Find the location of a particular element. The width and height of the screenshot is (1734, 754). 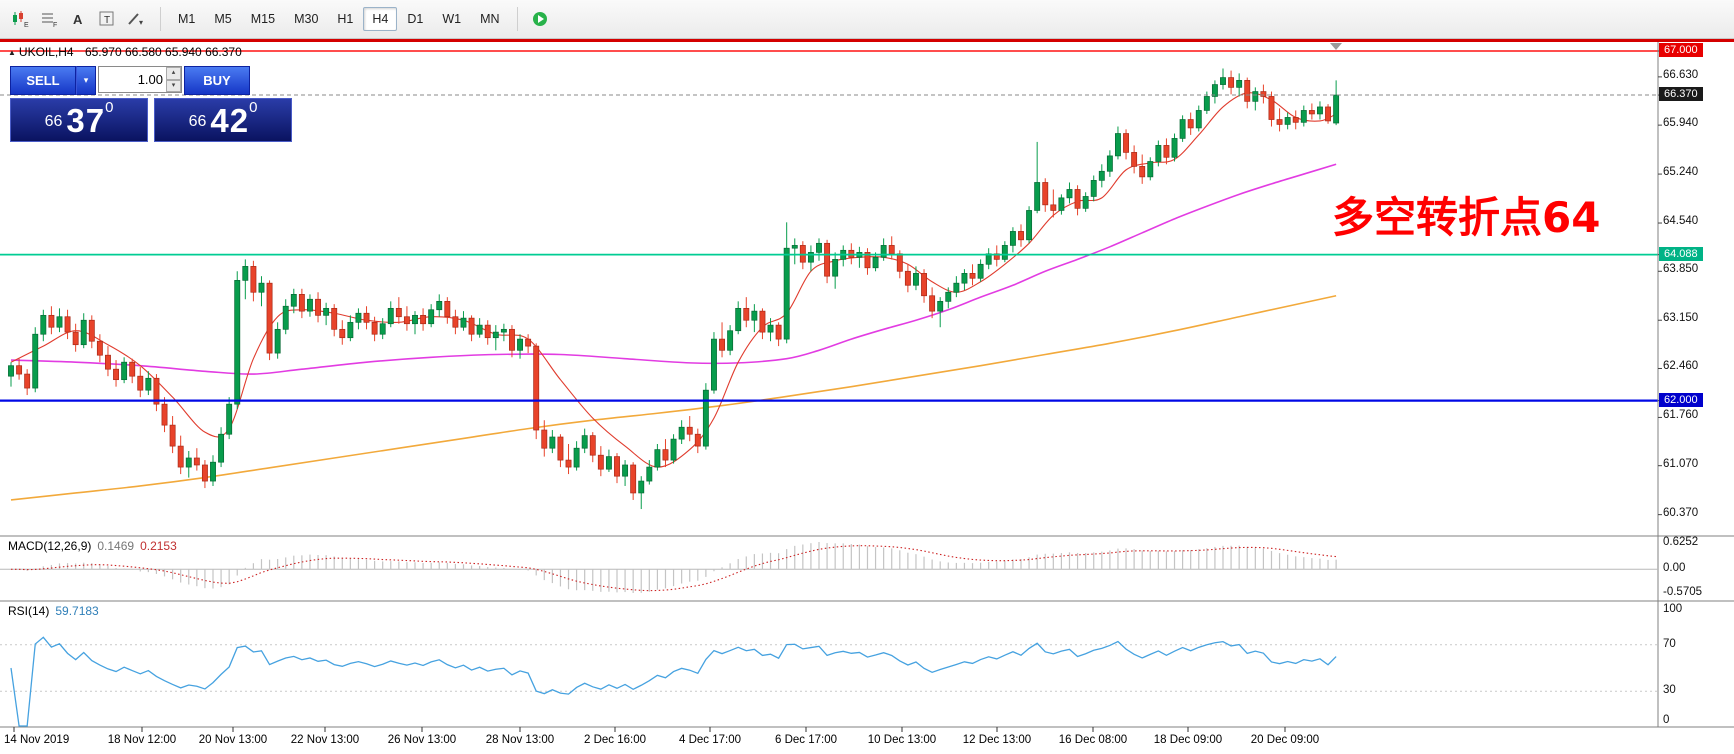

tool-buttons: E F A T ▾ is located at coordinates (79, 19).